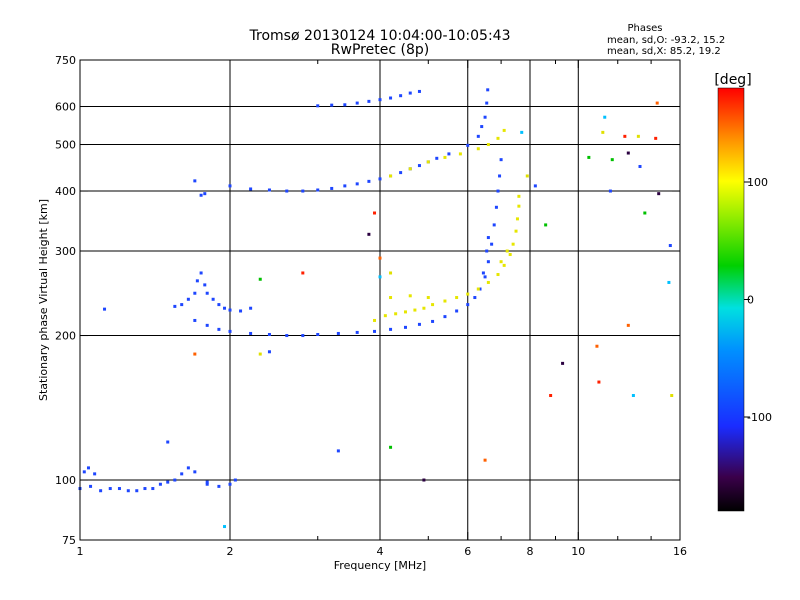 The width and height of the screenshot is (800, 600). I want to click on x-tick-label: 8, so click(530, 551).